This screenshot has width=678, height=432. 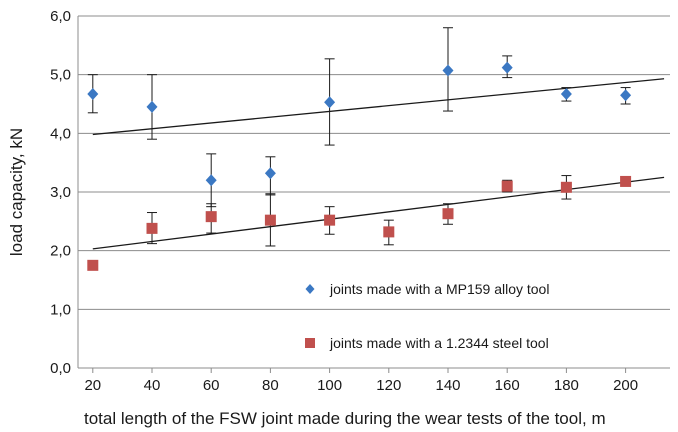 What do you see at coordinates (60, 368) in the screenshot?
I see `y-tick-label: 0,0` at bounding box center [60, 368].